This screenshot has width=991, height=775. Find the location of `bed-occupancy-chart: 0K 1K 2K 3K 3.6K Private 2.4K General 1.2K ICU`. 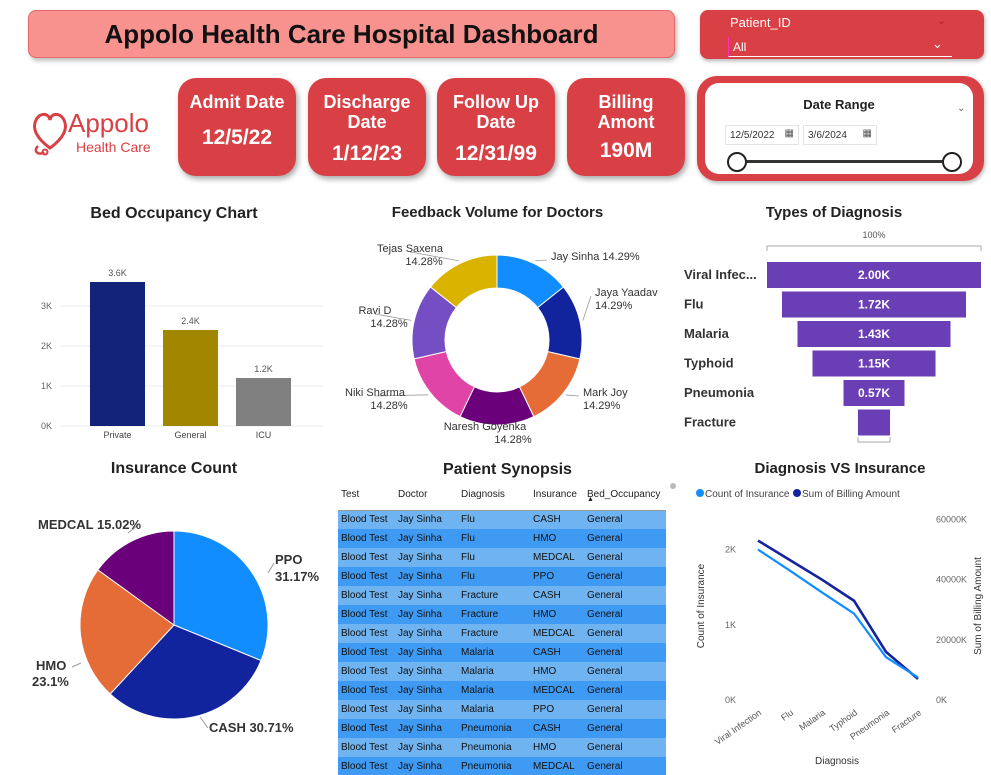

bed-occupancy-chart: 0K 1K 2K 3K 3.6K Private 2.4K General 1.2K ICU is located at coordinates (182, 354).